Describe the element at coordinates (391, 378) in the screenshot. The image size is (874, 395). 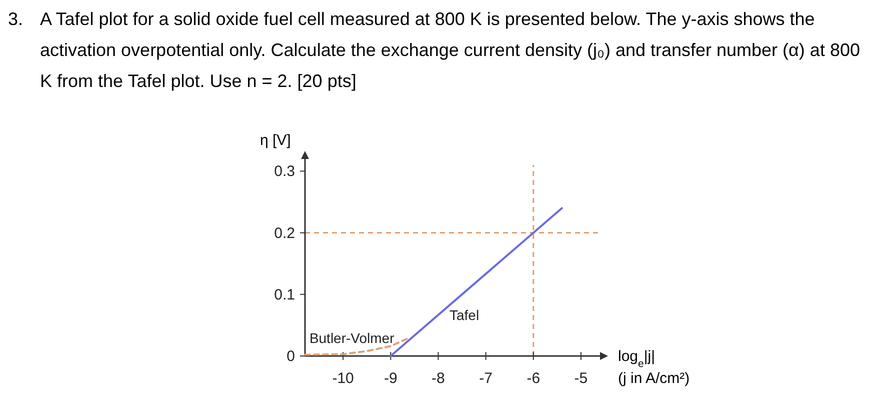
I see `x-tick-label: -9` at that location.